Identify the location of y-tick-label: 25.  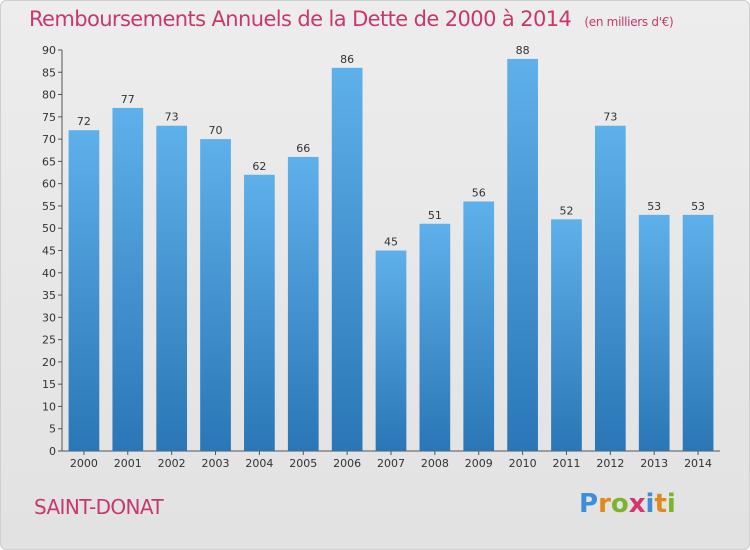
(49, 340).